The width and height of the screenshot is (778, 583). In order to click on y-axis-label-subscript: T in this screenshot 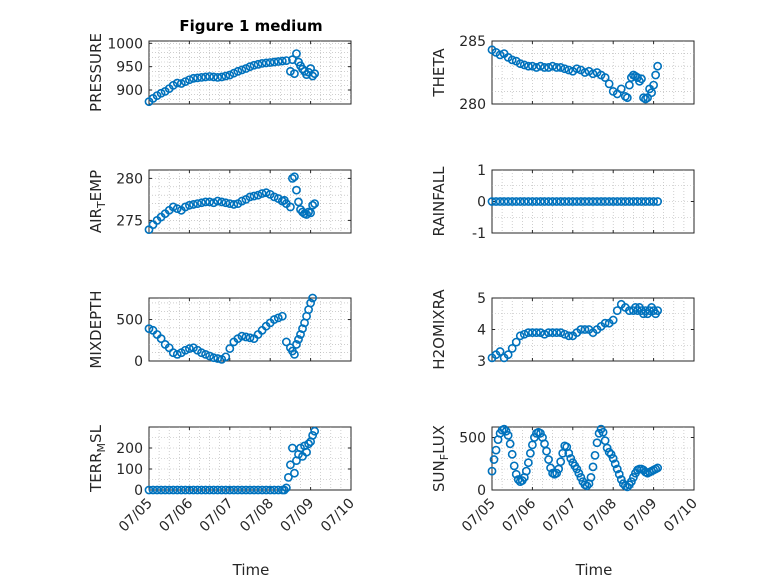, I will do `click(101, 205)`.